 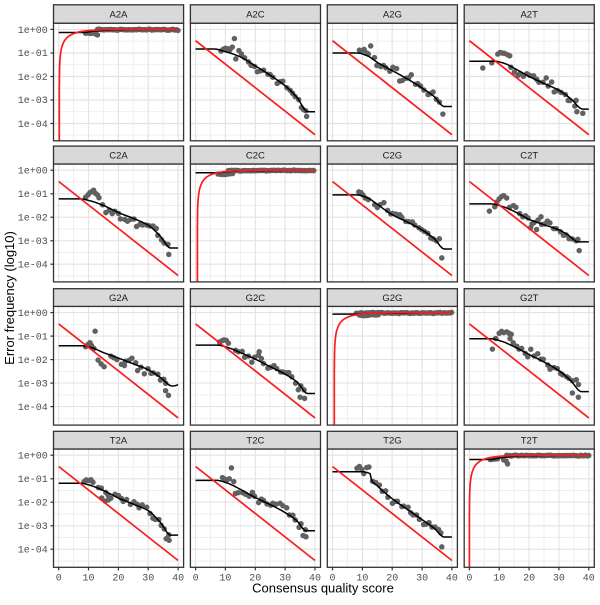 I want to click on svg-text: T2C, so click(x=255, y=441).